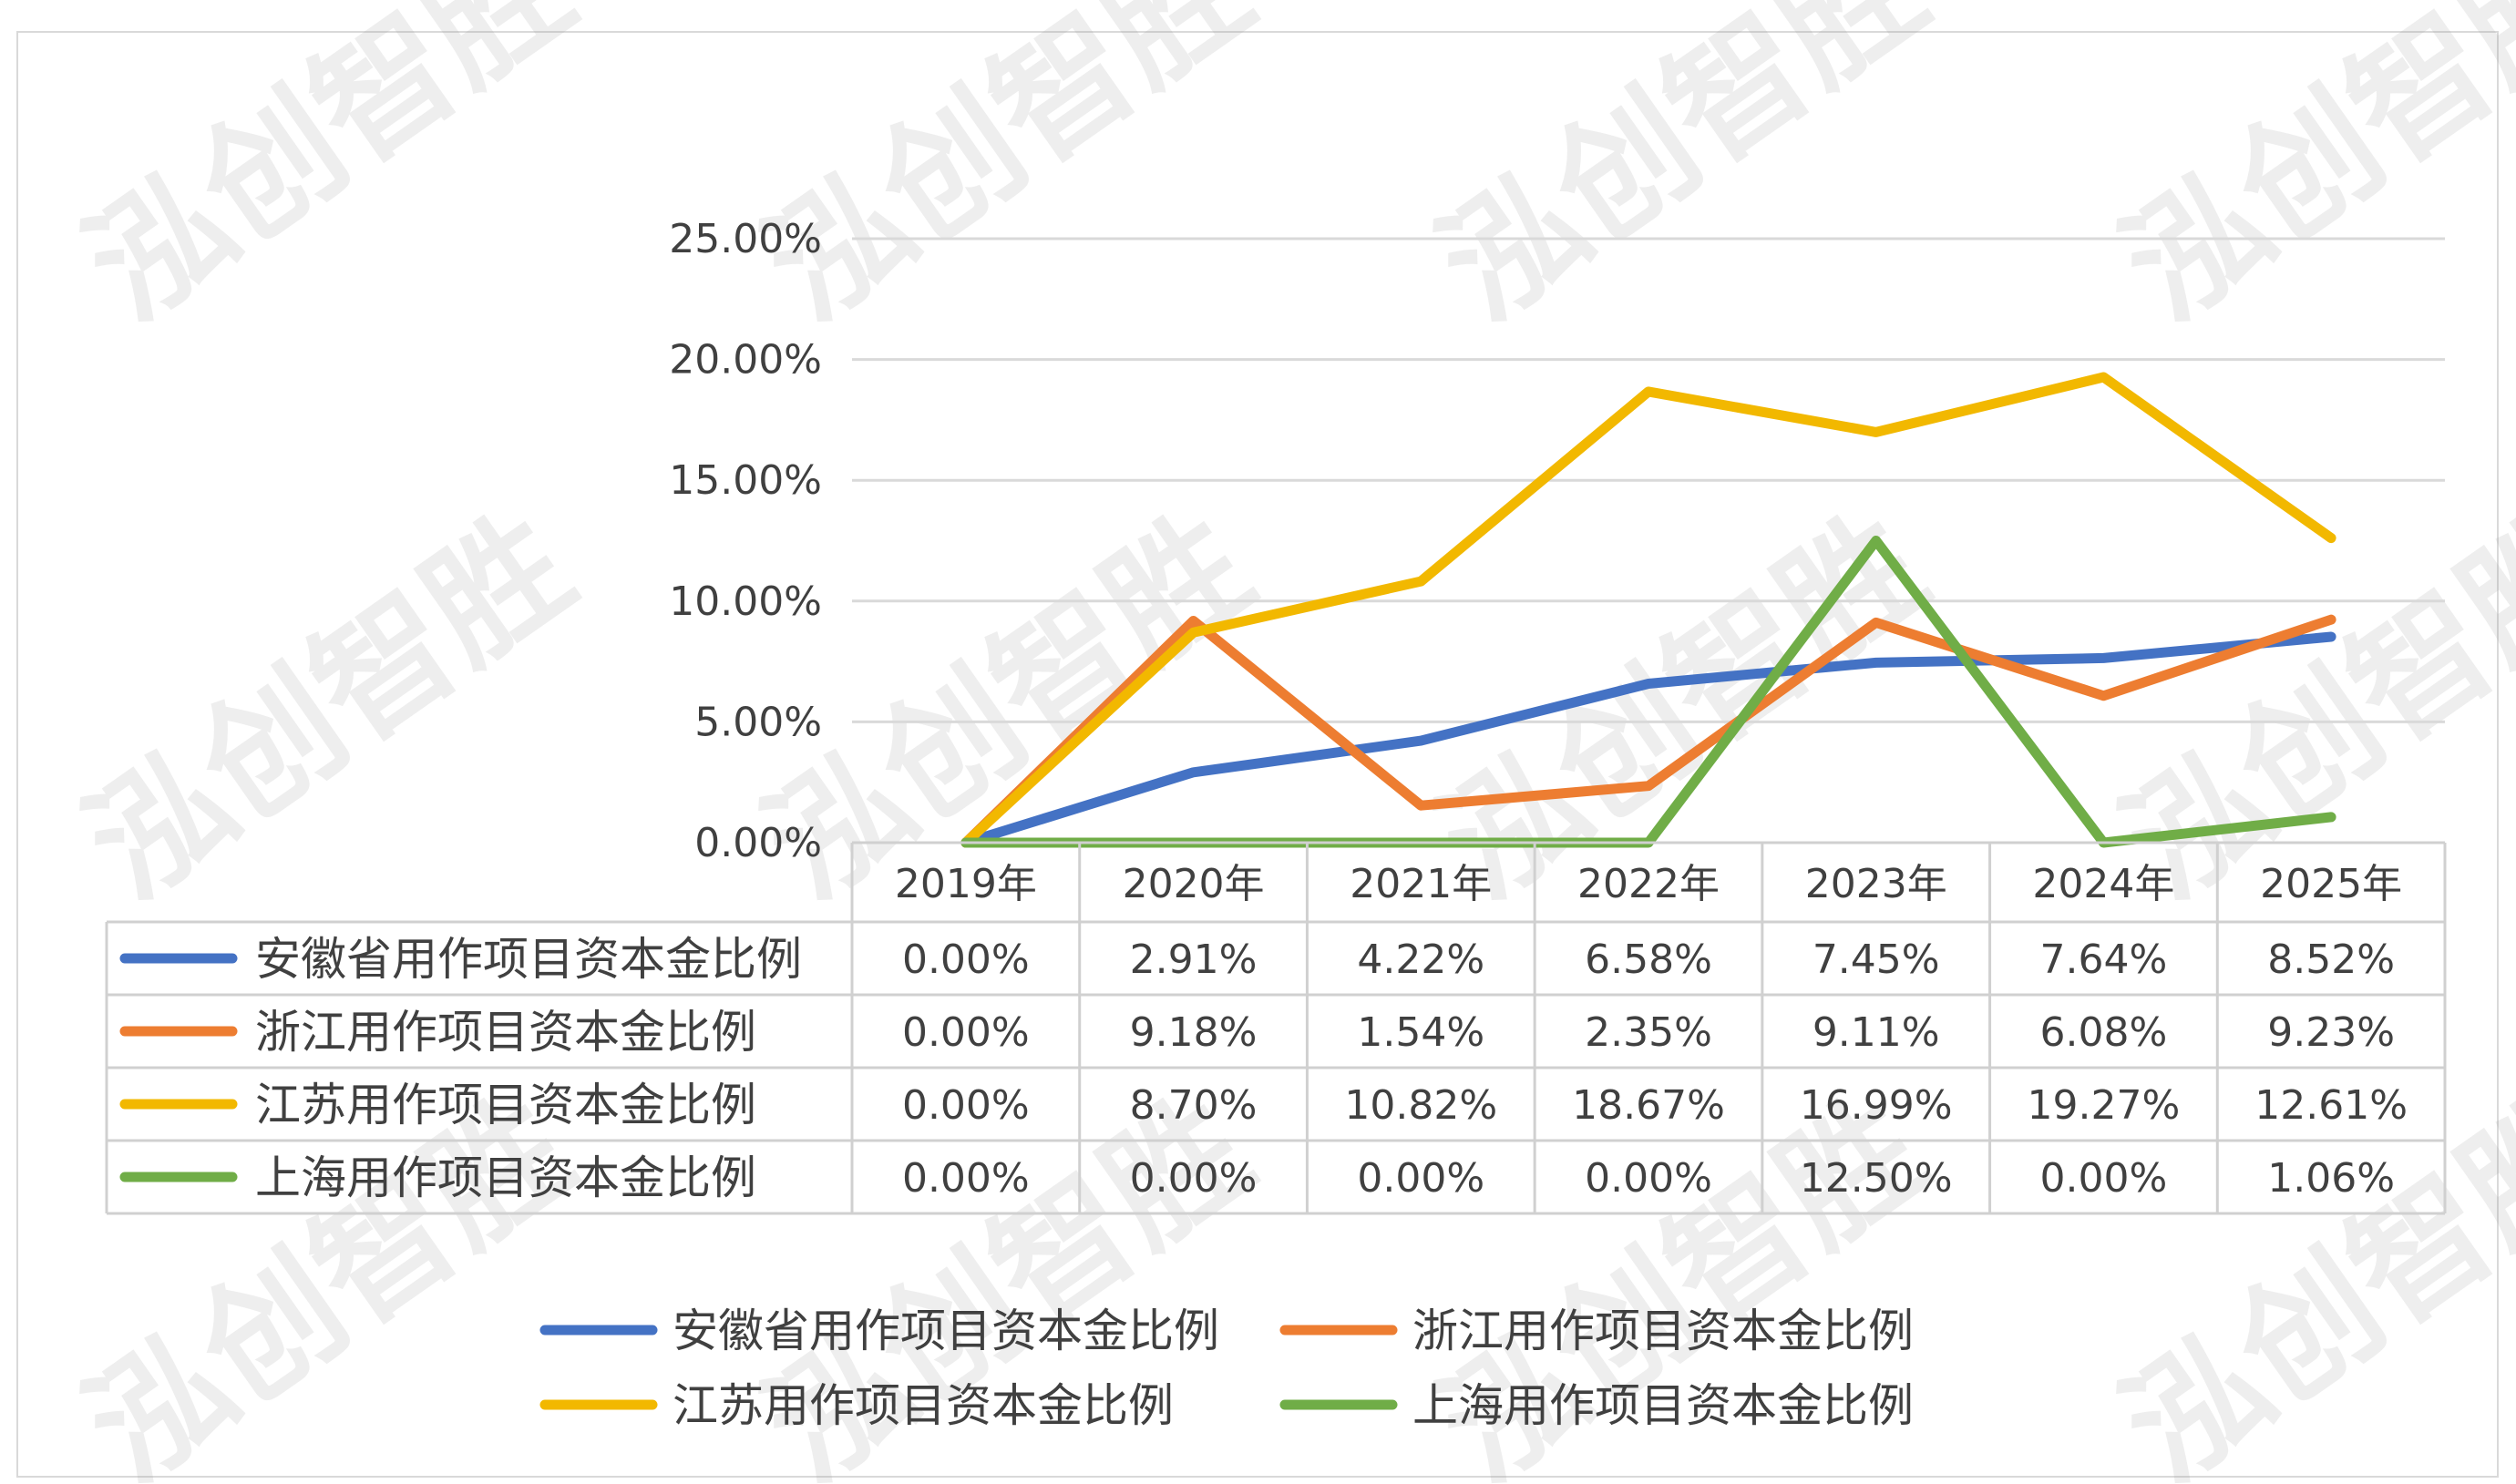 The height and width of the screenshot is (1484, 2516). Describe the element at coordinates (745, 480) in the screenshot. I see `y-tick-label: 15.00%` at that location.